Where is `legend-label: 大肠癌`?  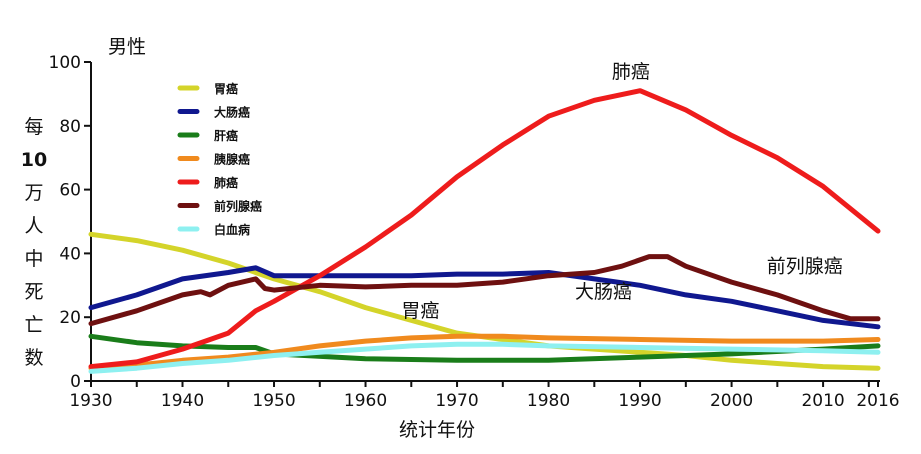 legend-label: 大肠癌 is located at coordinates (232, 112).